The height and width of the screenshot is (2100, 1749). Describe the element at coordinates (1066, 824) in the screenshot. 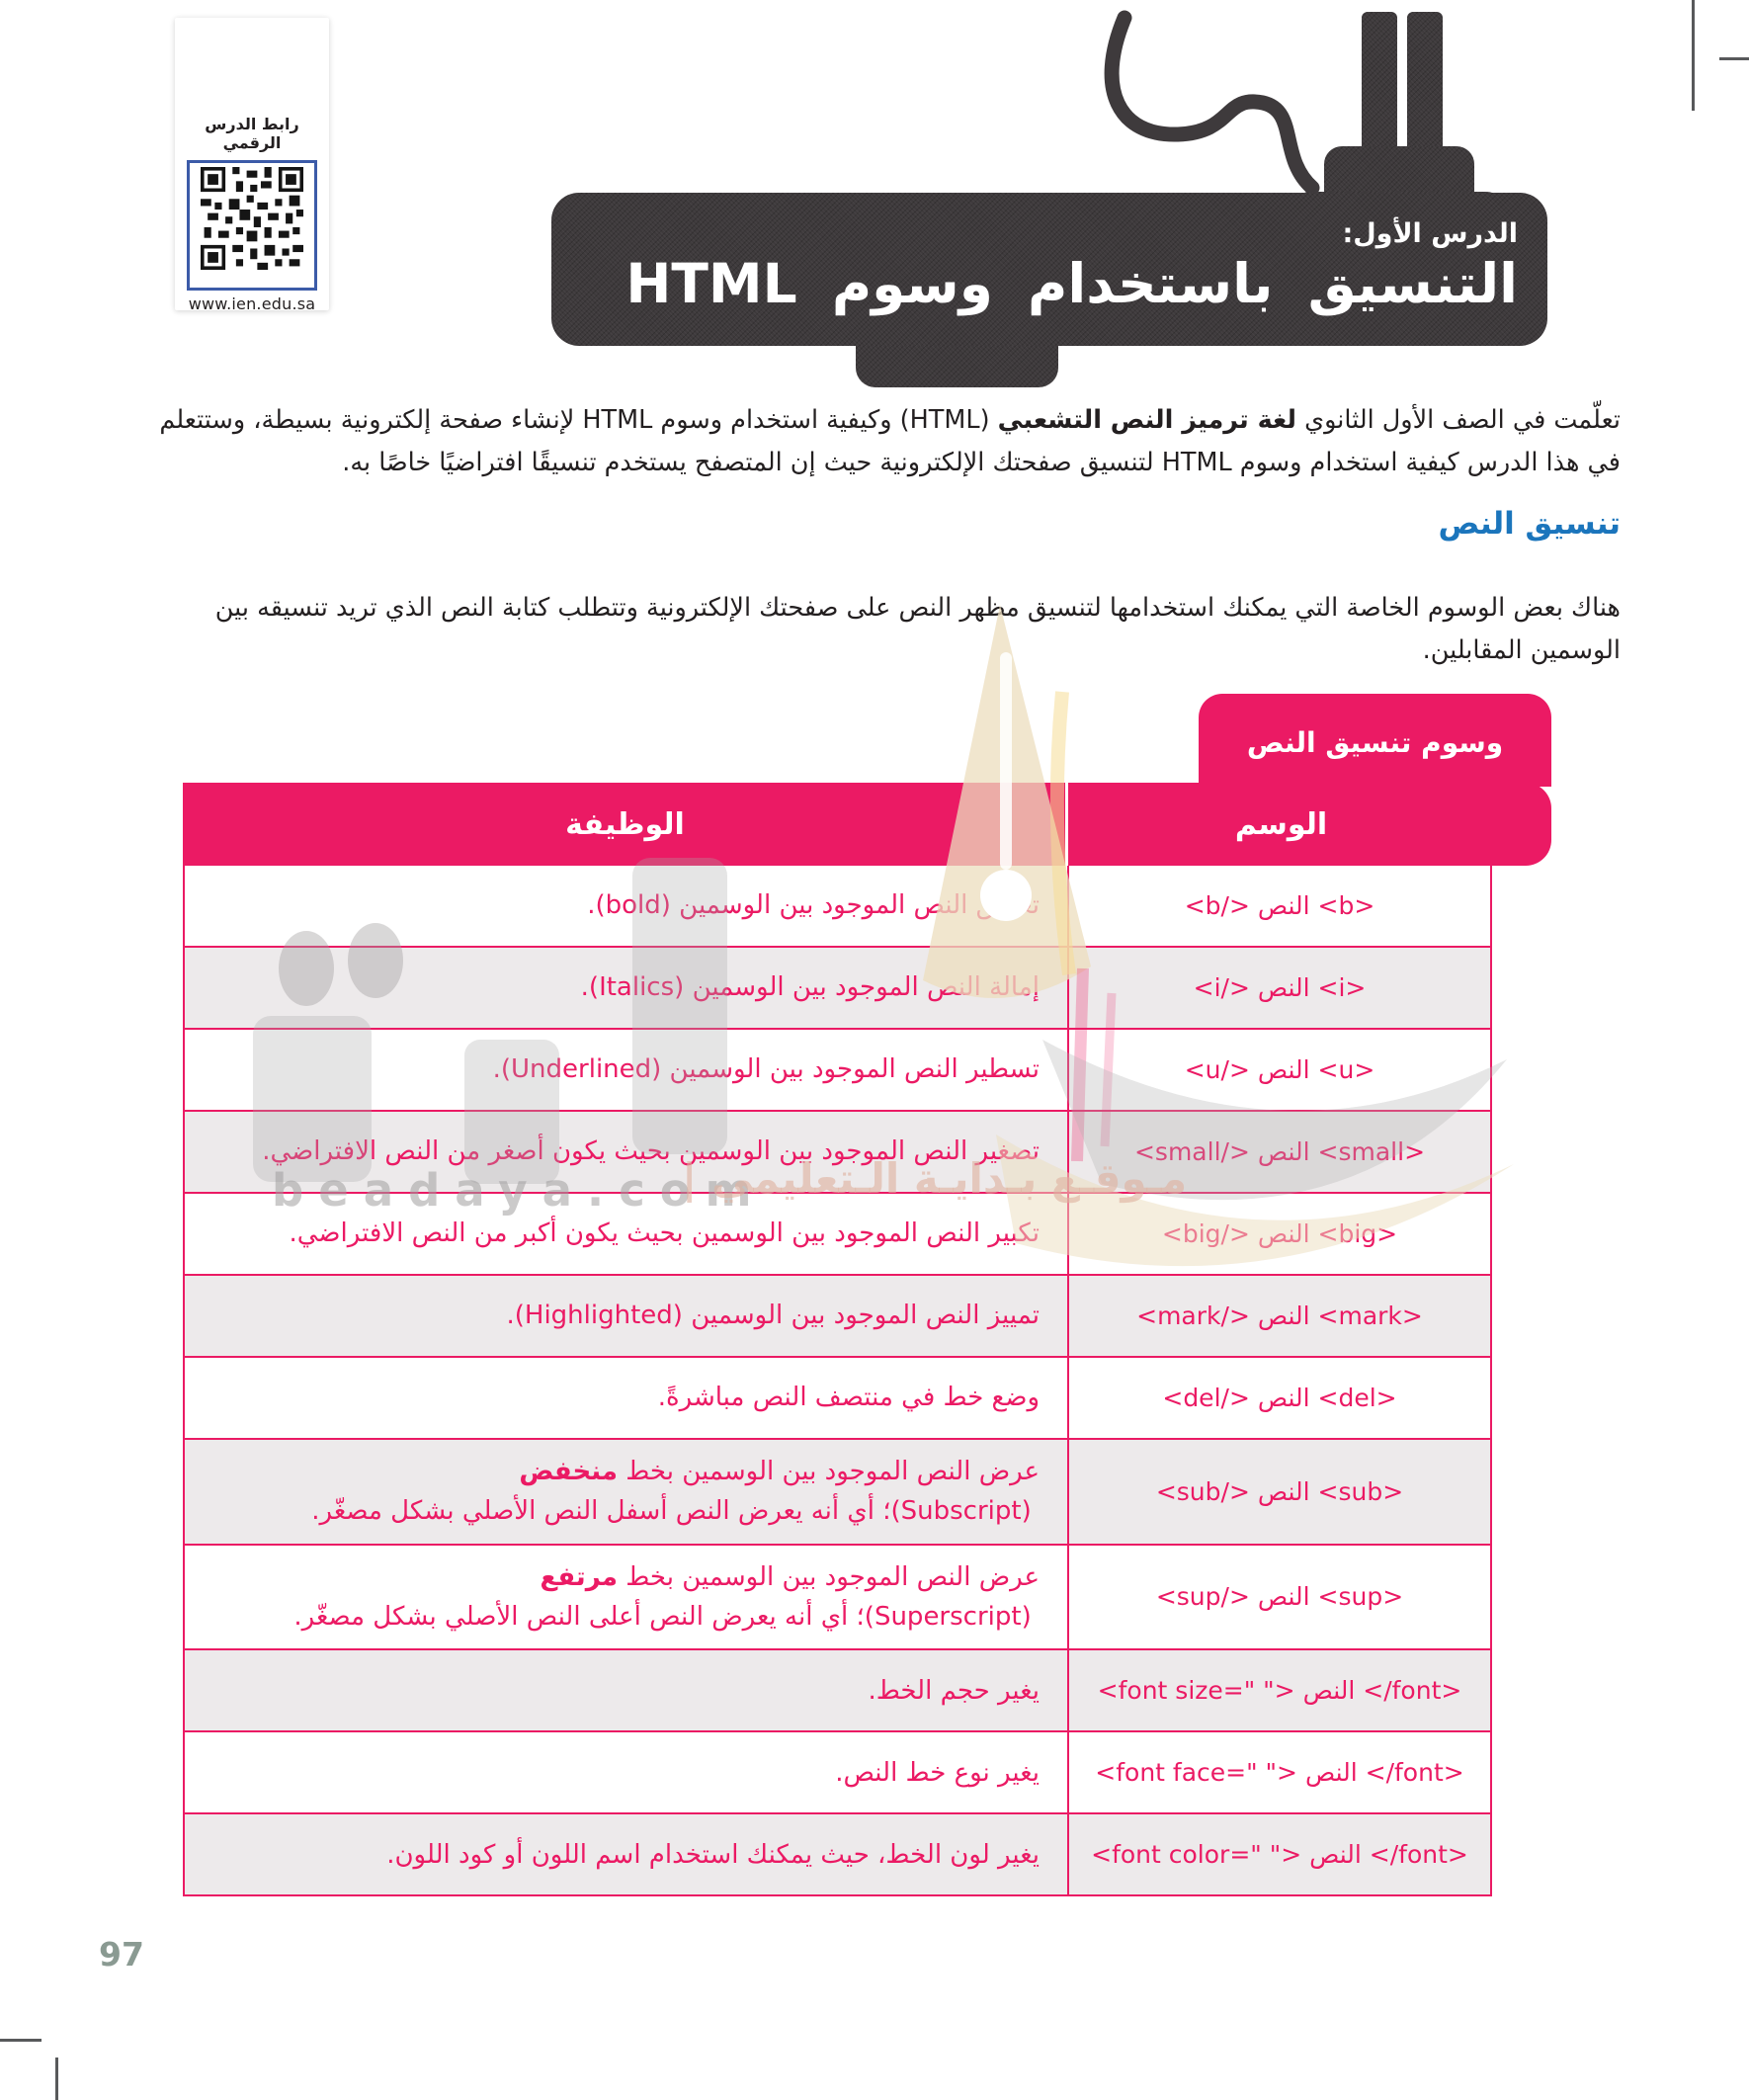

I see `header-column-divider` at that location.